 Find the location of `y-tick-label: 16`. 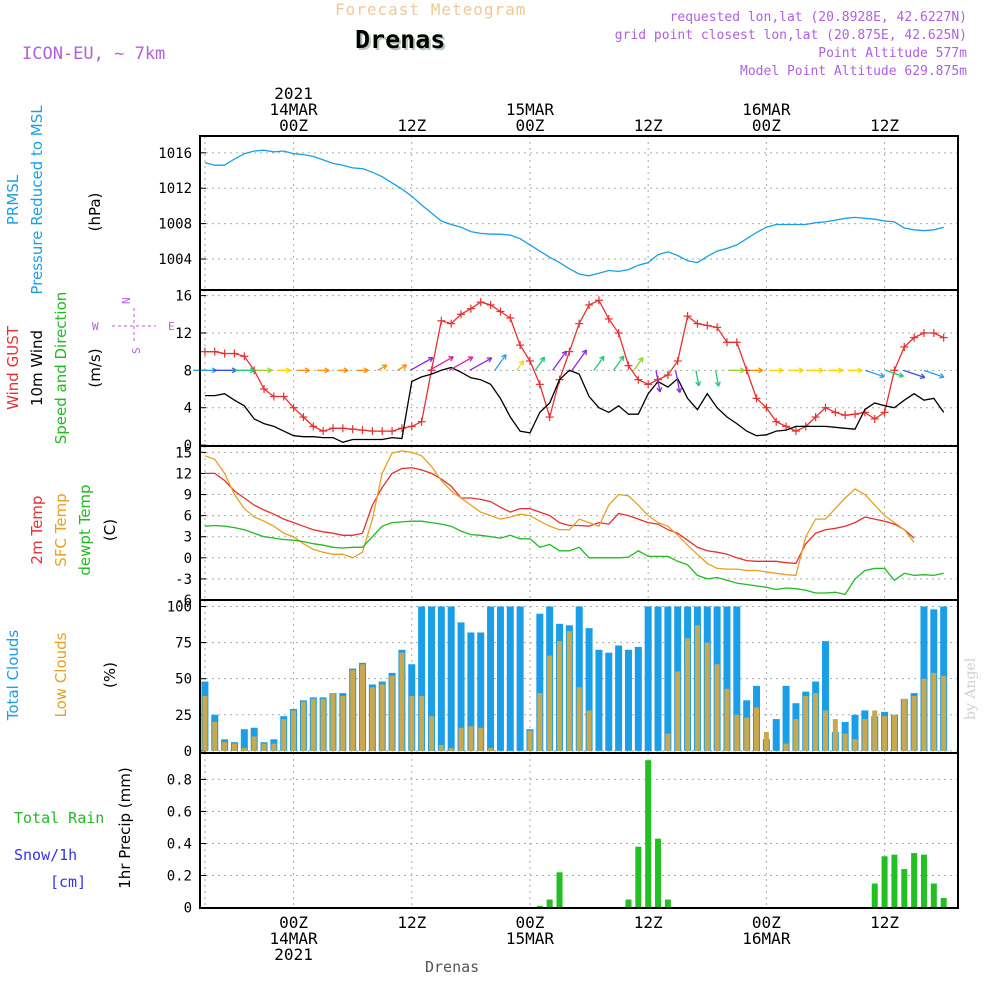

y-tick-label: 16 is located at coordinates (183, 297).